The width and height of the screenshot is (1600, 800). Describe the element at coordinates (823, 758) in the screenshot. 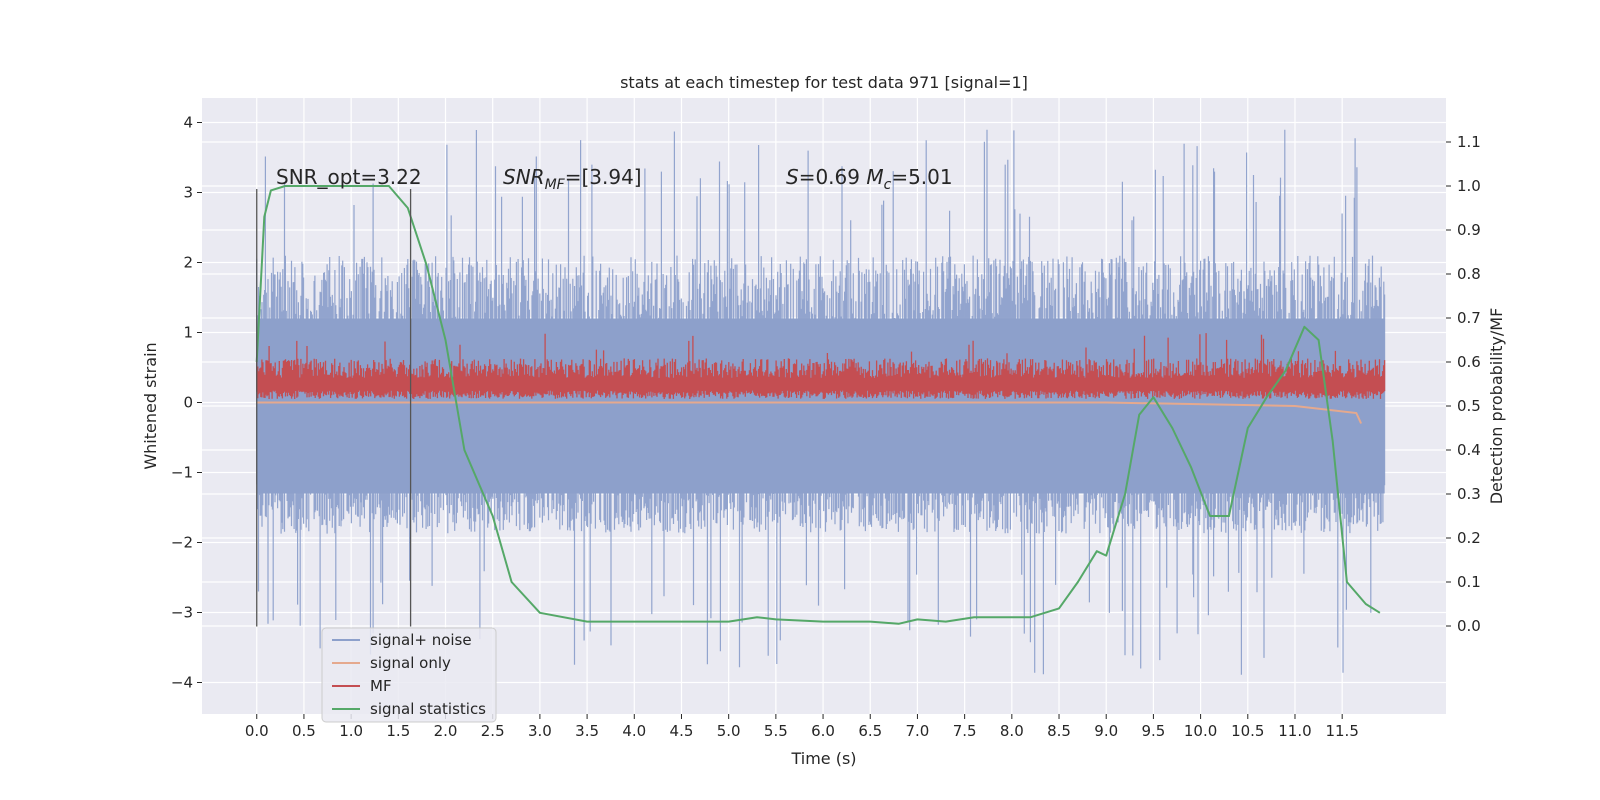

I see `x-axis-label: Time (s)` at that location.